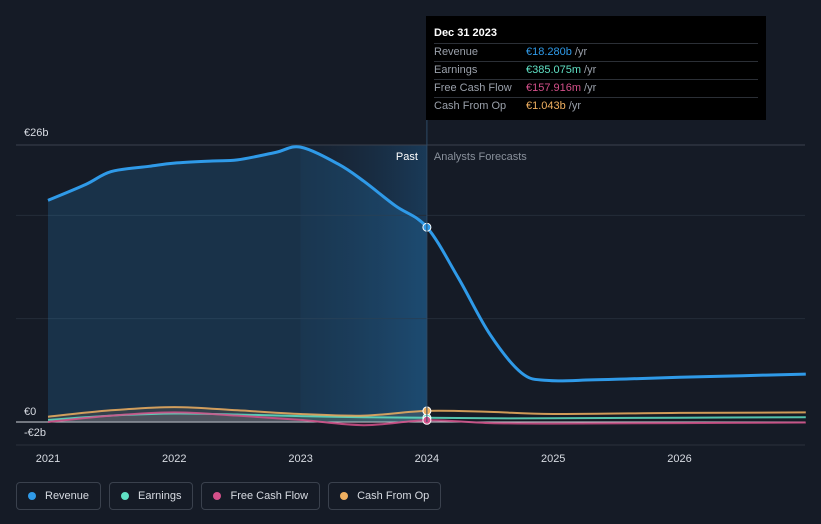 This screenshot has height=524, width=821. I want to click on free-cash-flow-area, so click(237, 419).